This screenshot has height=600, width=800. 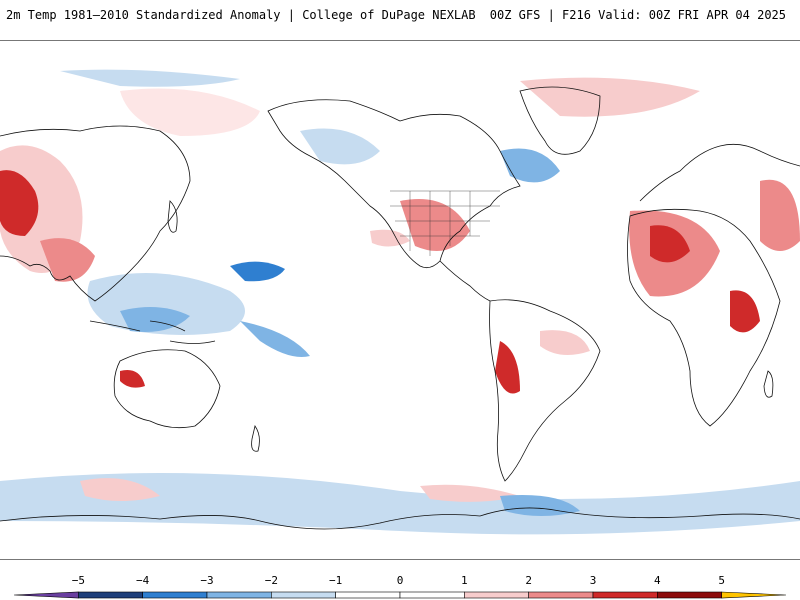 What do you see at coordinates (143, 580) in the screenshot?
I see `colorbar-tick-label: −4` at bounding box center [143, 580].